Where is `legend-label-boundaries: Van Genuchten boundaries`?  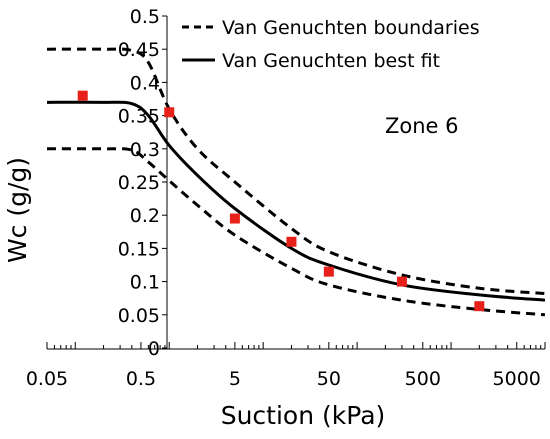
legend-label-boundaries: Van Genuchten boundaries is located at coordinates (351, 28).